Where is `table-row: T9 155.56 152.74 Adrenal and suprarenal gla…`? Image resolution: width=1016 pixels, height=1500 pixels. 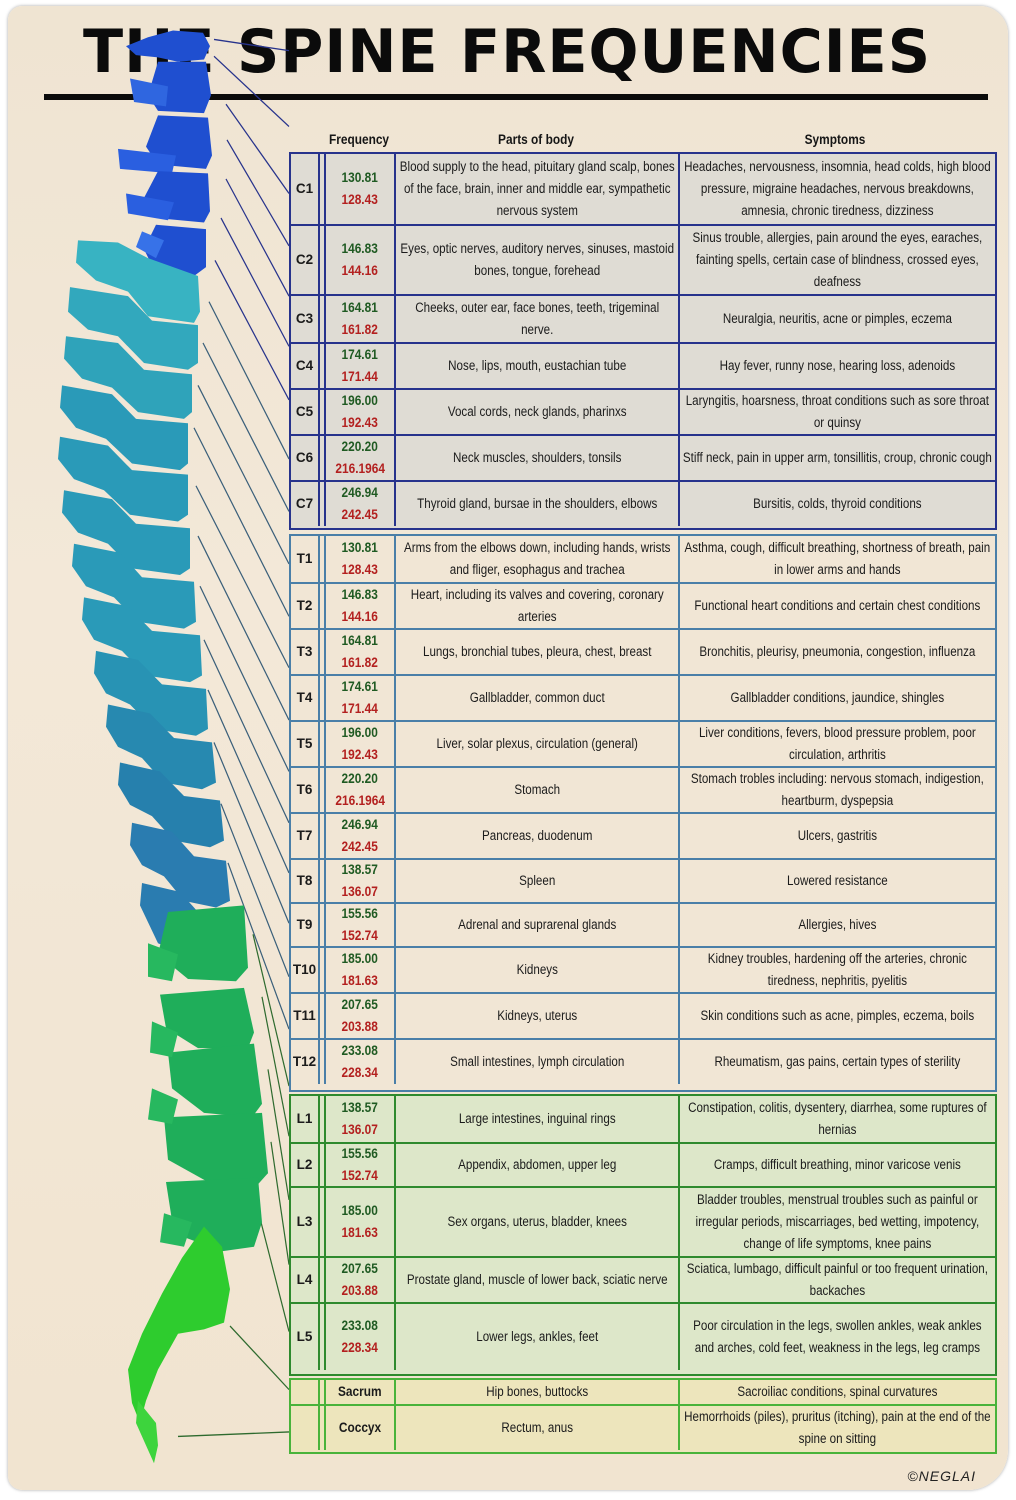
table-row: T9 155.56 152.74 Adrenal and suprarenal gla… is located at coordinates (643, 924).